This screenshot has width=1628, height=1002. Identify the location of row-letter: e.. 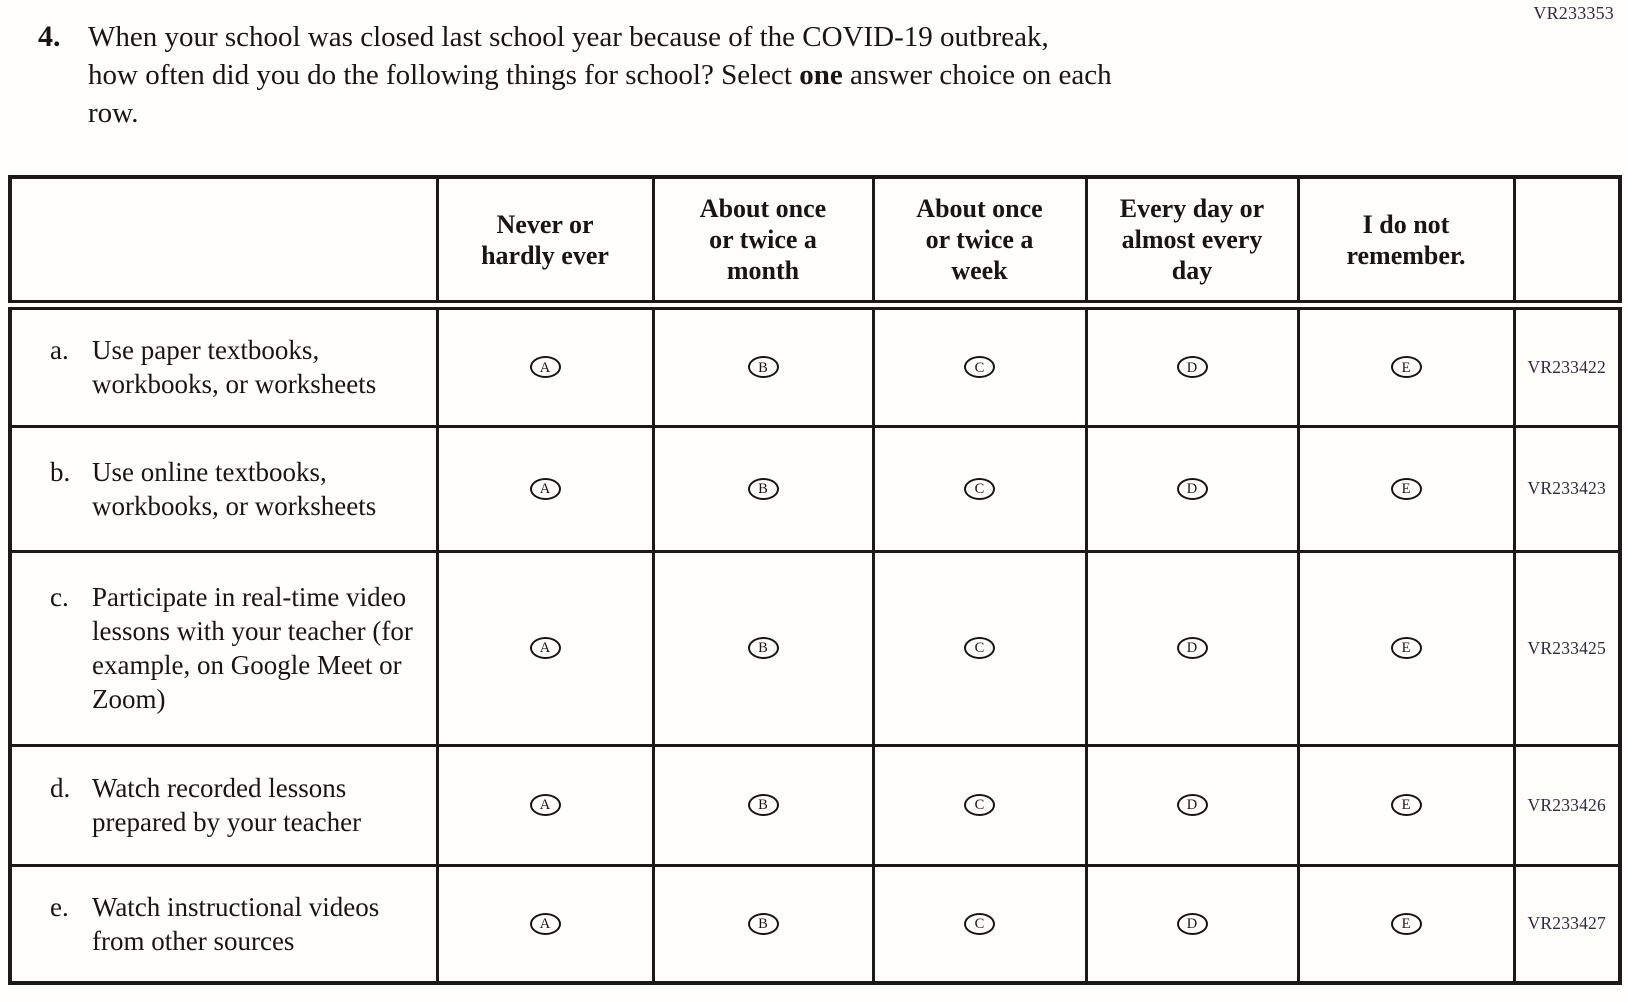
(59, 906).